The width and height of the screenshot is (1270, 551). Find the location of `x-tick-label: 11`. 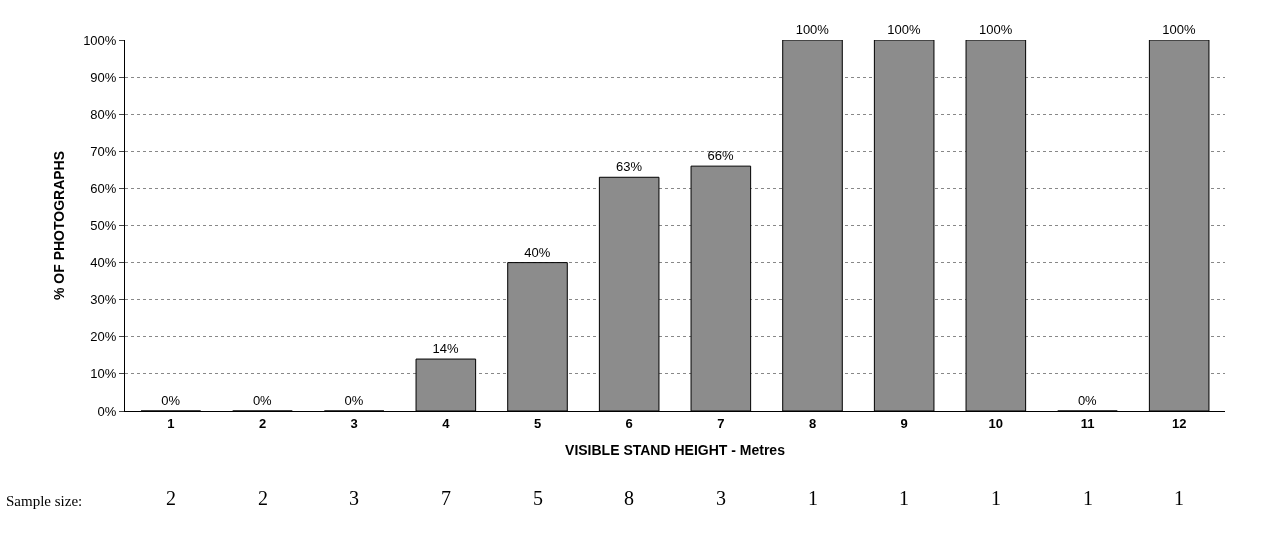

x-tick-label: 11 is located at coordinates (1087, 423).